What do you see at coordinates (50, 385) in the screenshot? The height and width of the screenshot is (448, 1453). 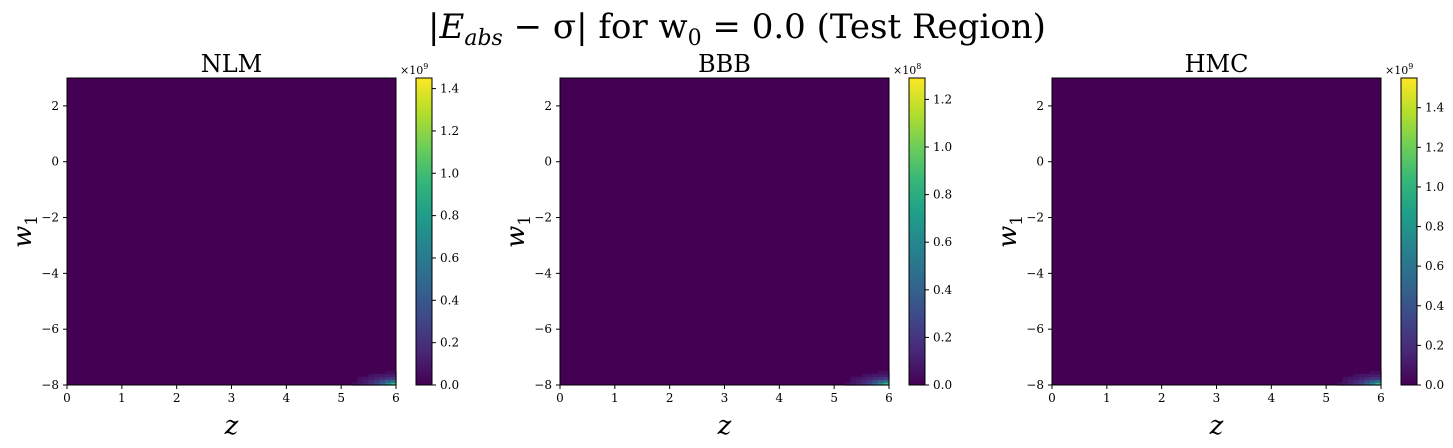 I see `y-tick-label: −8` at bounding box center [50, 385].